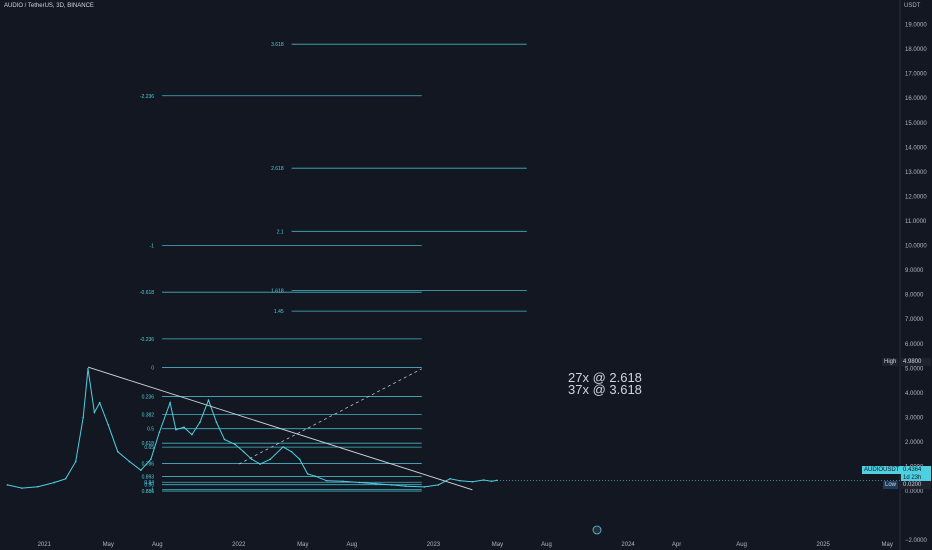 This screenshot has width=932, height=550. I want to click on price-unit: USDT, so click(912, 6).